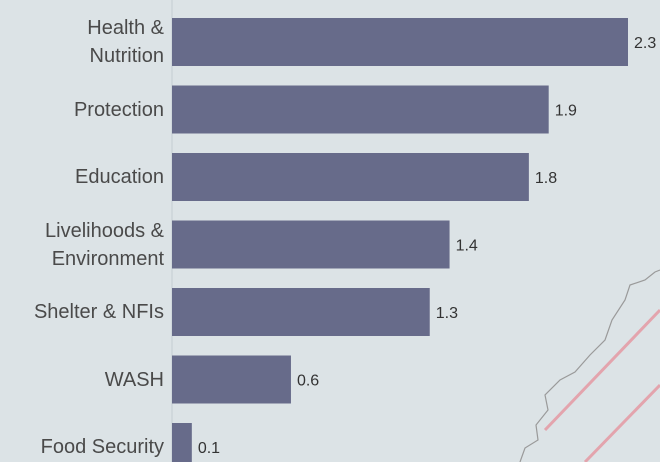 This screenshot has width=660, height=462. I want to click on value-label: 1.9, so click(566, 111).